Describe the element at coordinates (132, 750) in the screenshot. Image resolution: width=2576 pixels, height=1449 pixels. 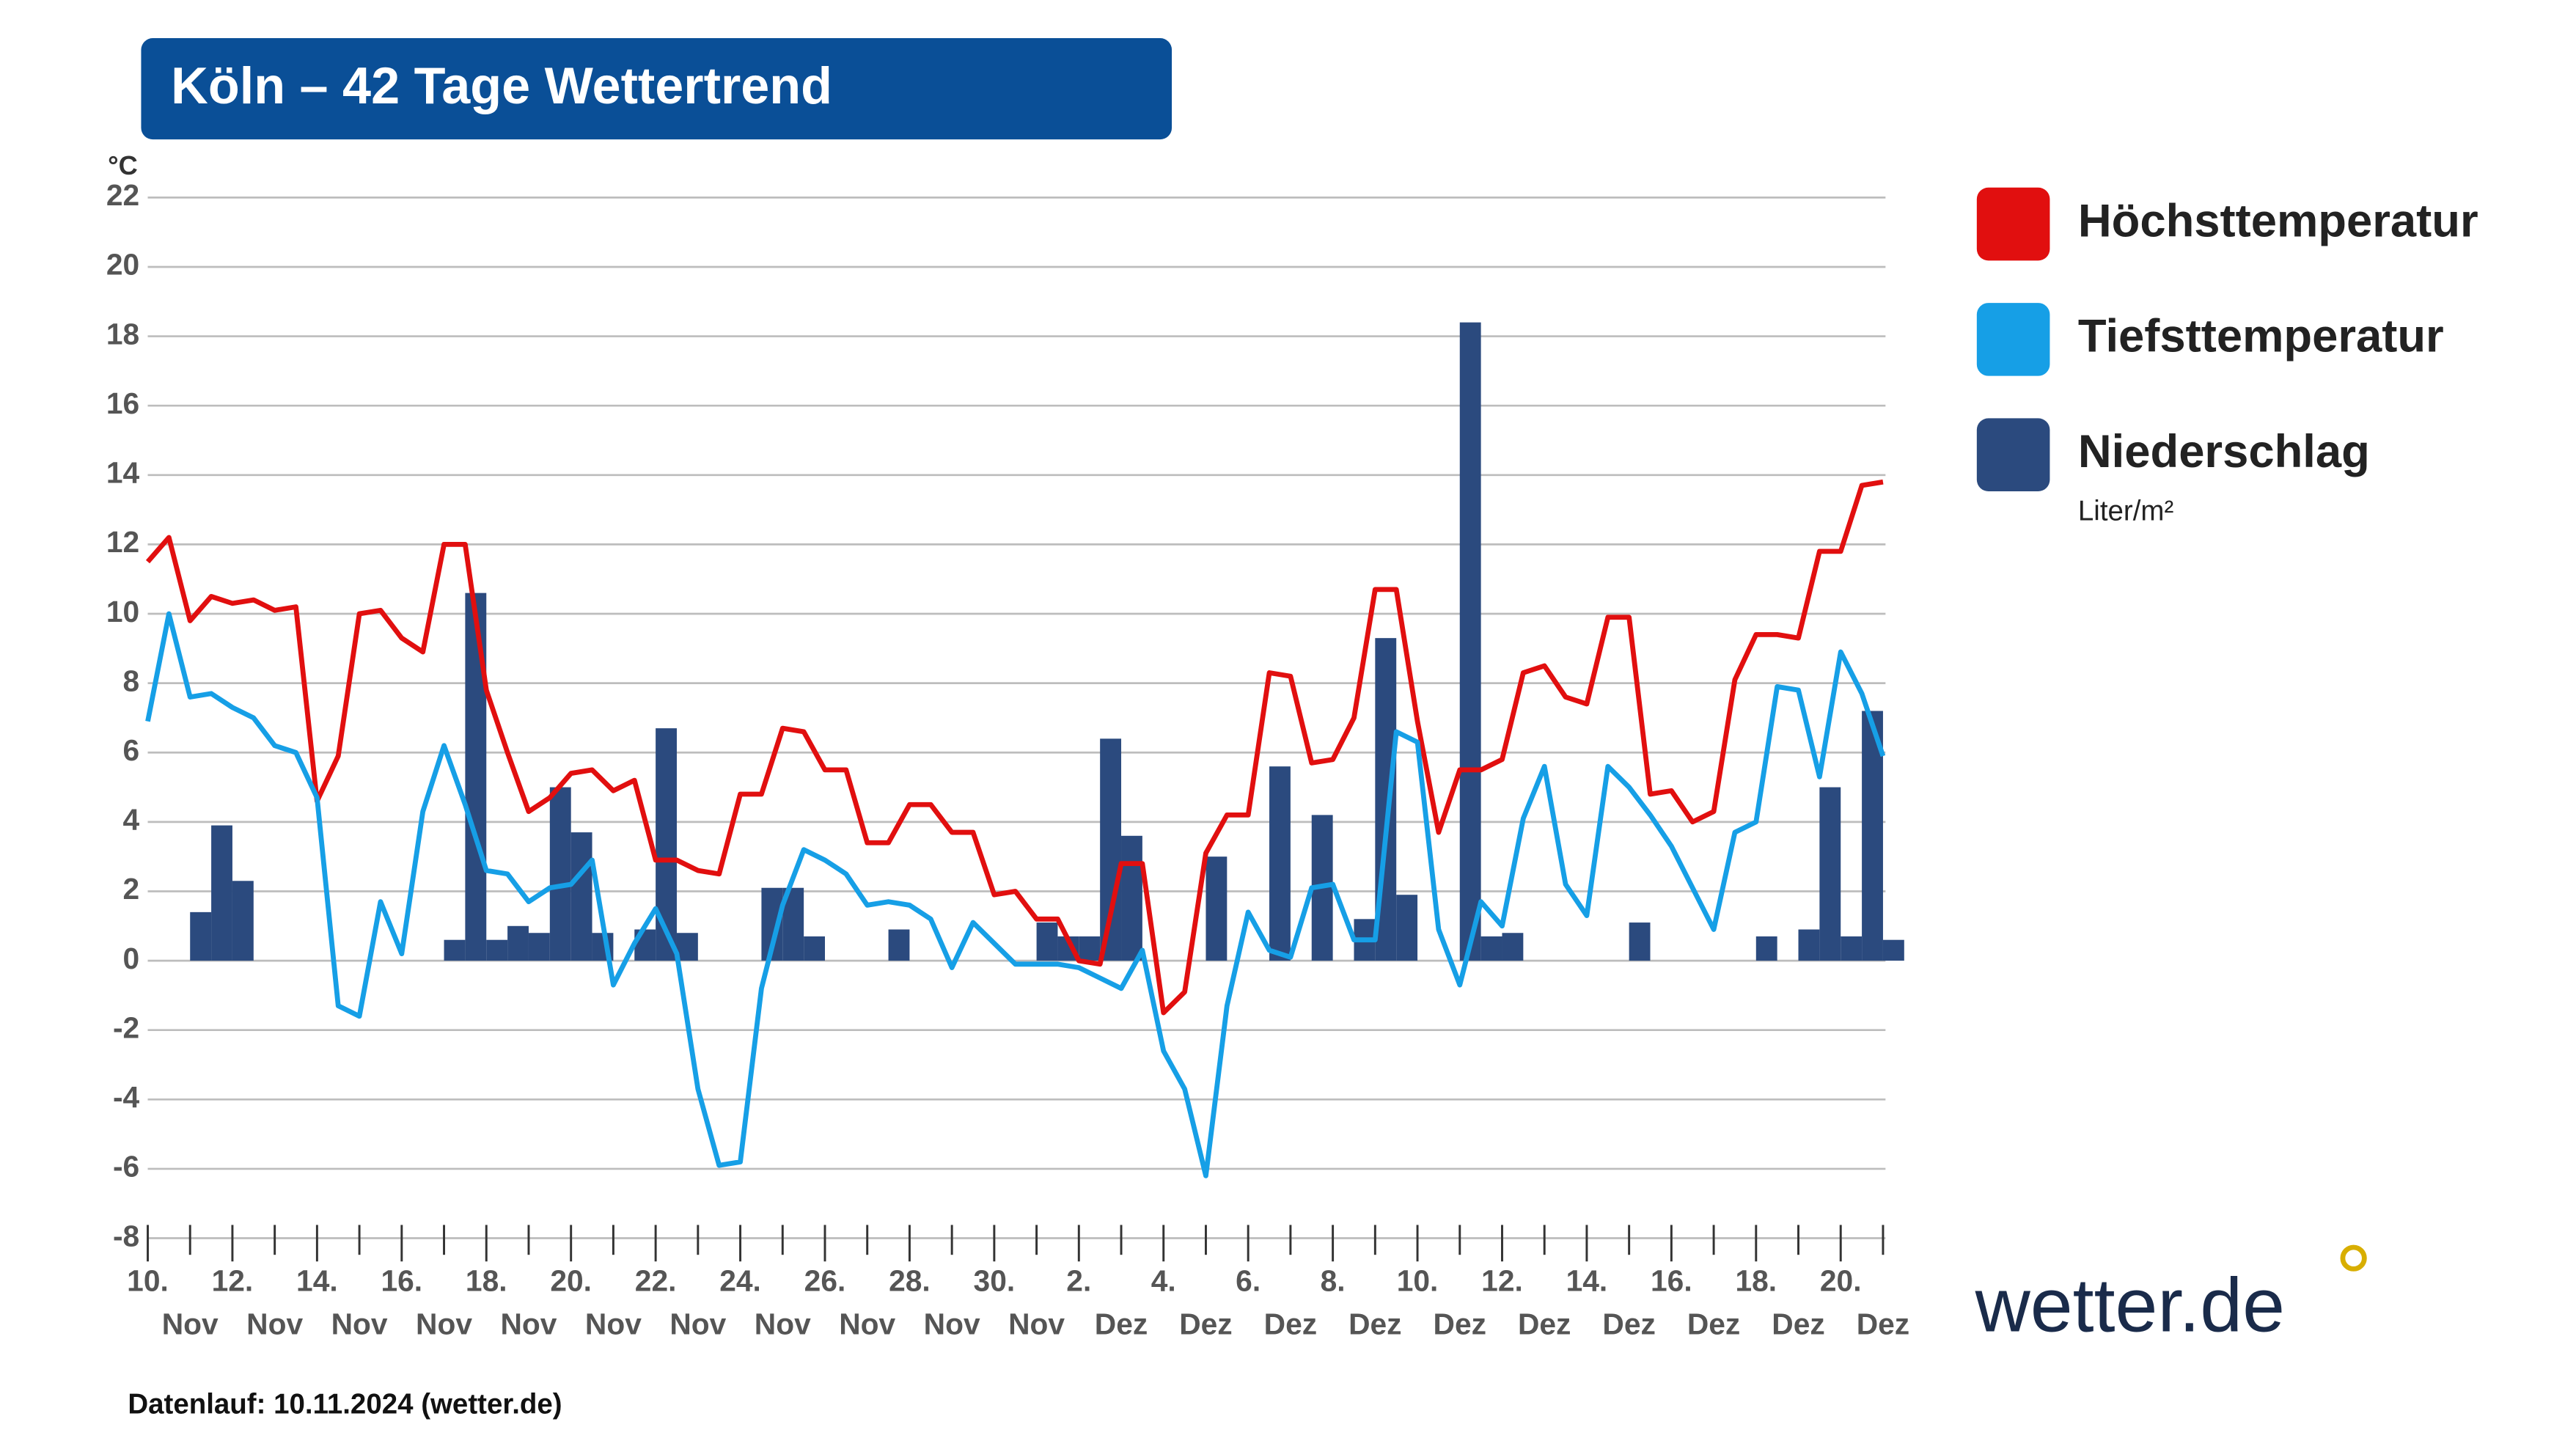
I see `y-tick-label: 6` at that location.